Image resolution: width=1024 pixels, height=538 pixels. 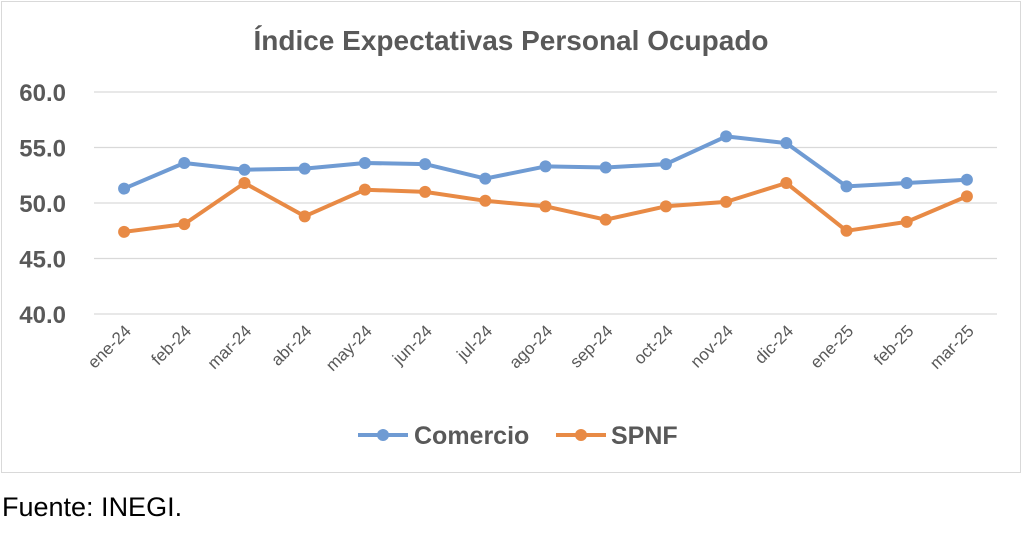 I want to click on source-note: Fuente: INEGI., so click(x=92, y=507).